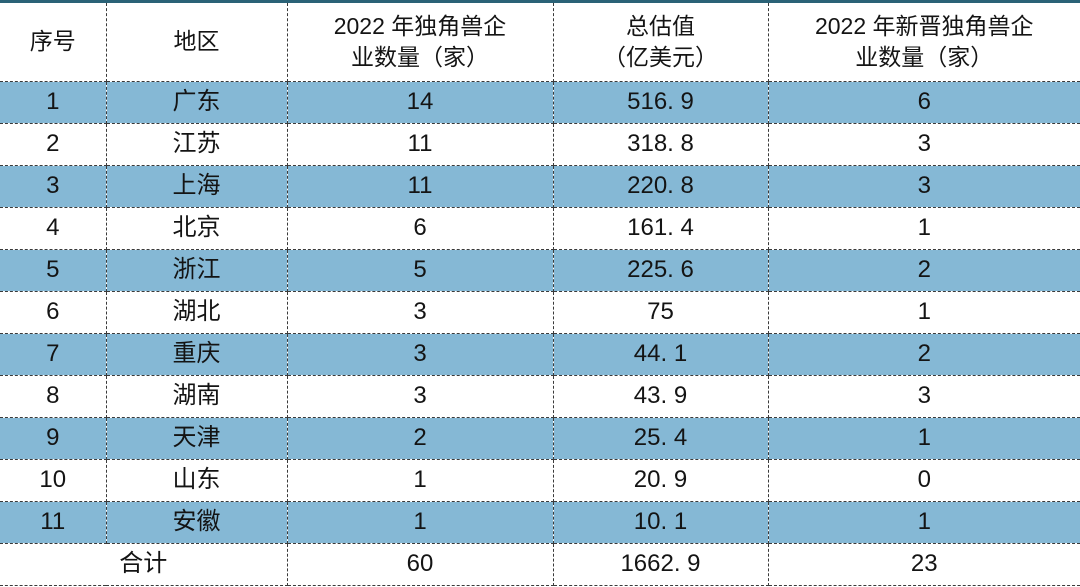 The height and width of the screenshot is (587, 1080). I want to click on cell-index: 11, so click(53, 522).